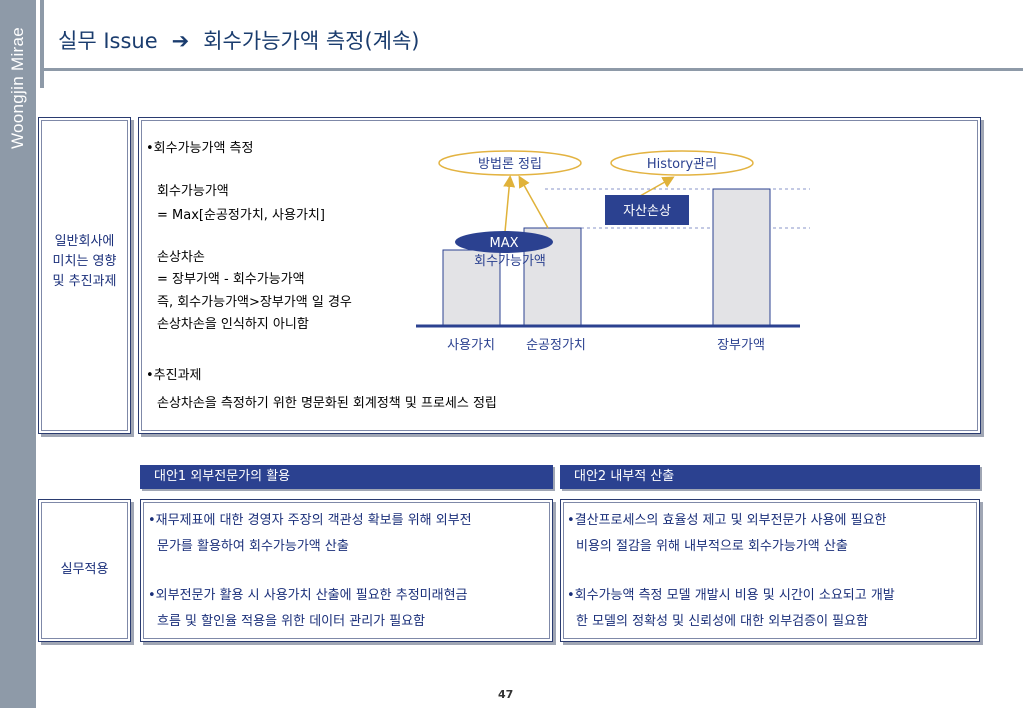  I want to click on brand-label: Woongjin Mirae, so click(17, 87).